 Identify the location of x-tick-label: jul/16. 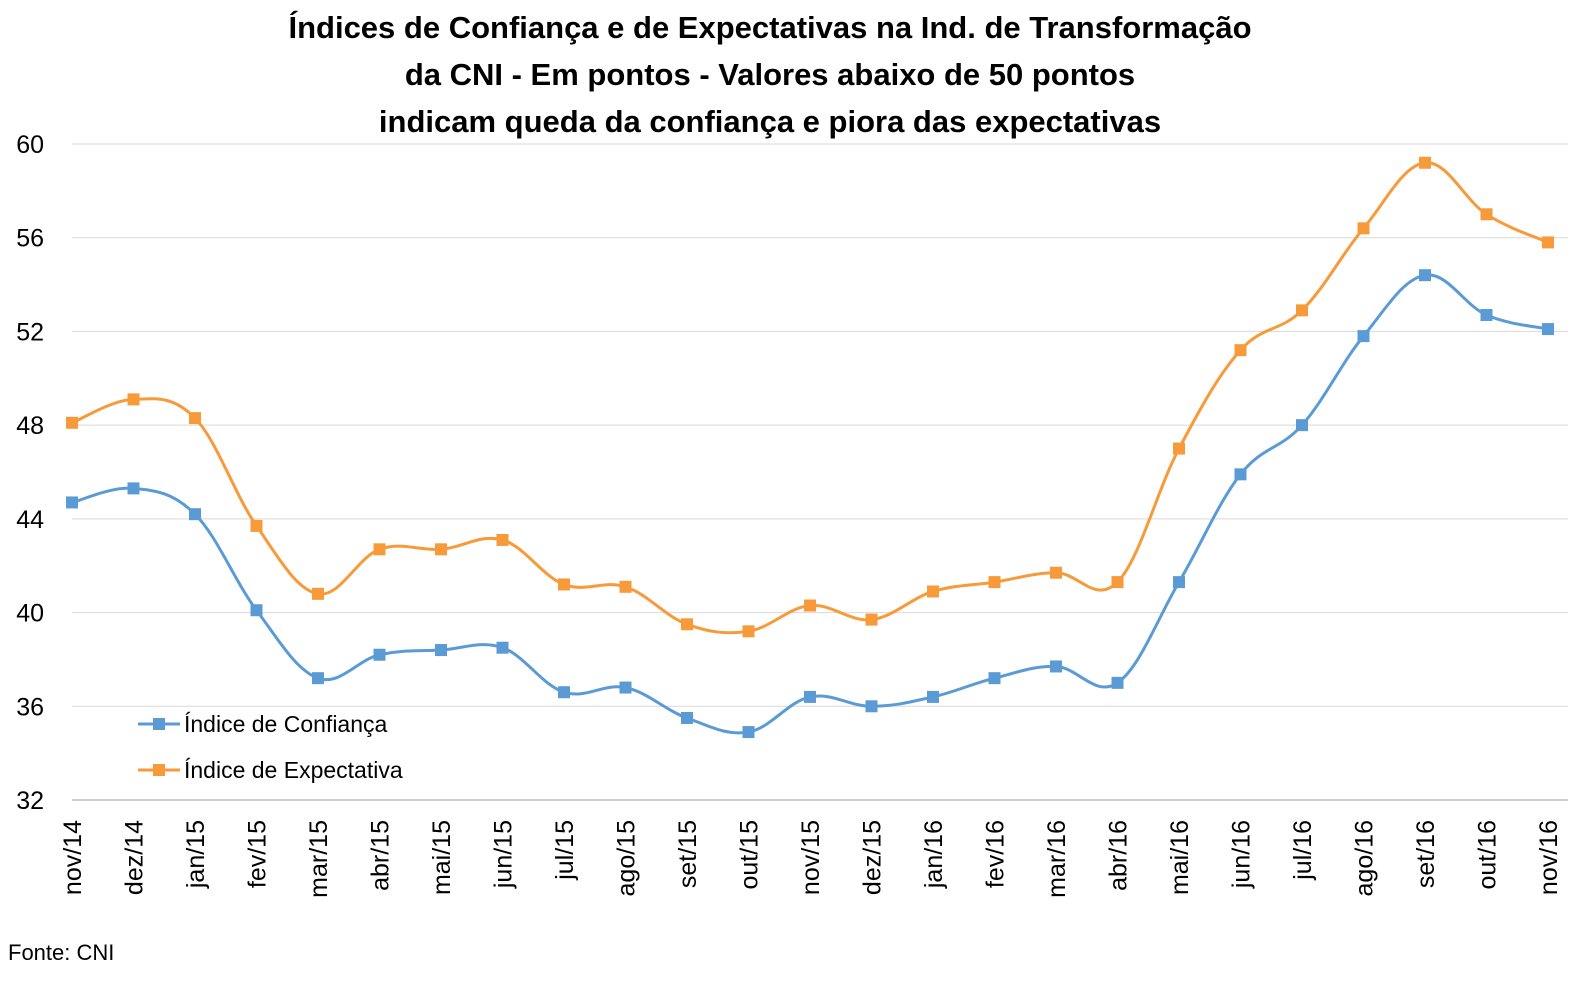
(1303, 850).